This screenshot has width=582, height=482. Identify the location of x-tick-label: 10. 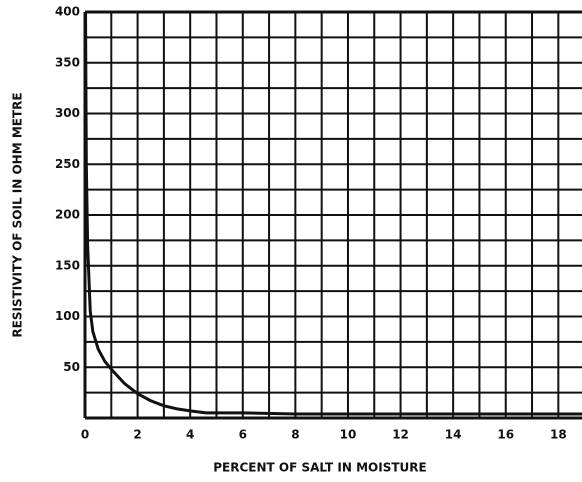
(348, 435).